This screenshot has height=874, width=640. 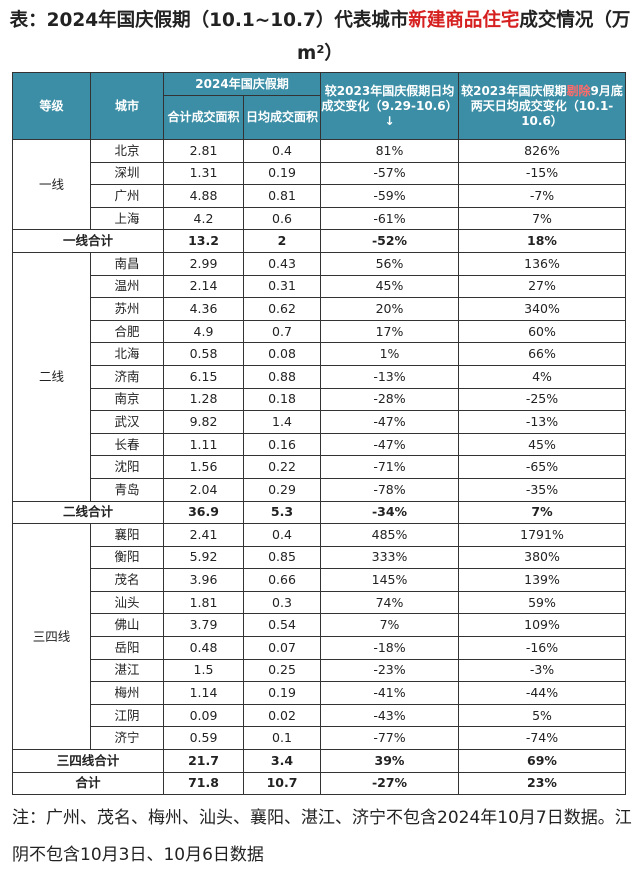 I want to click on value-cell: -78%, so click(x=389, y=489).